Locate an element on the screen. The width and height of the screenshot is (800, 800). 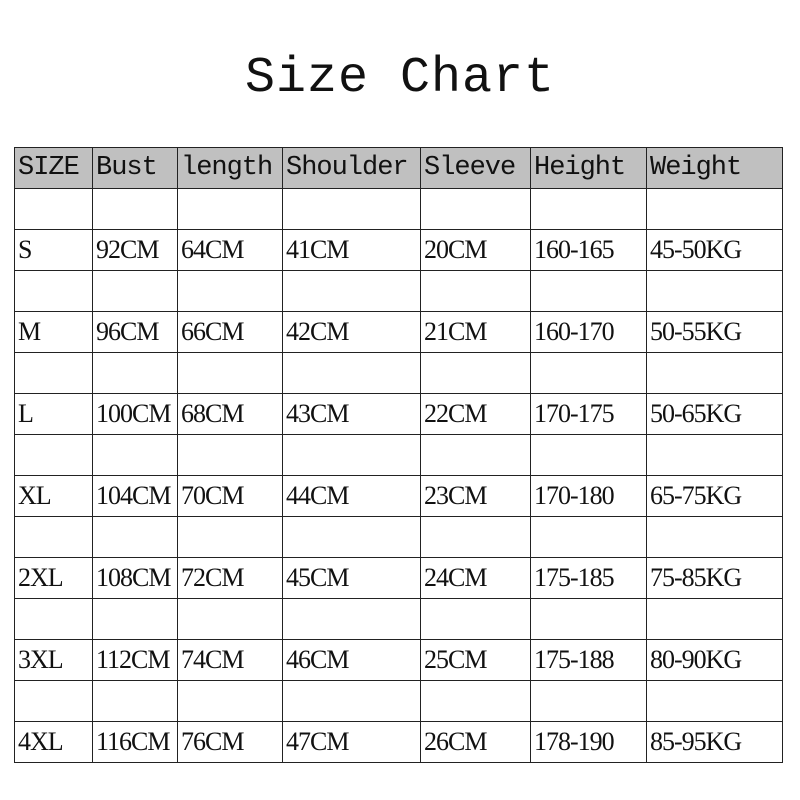
cell-sleeve: 24CM is located at coordinates (475, 578).